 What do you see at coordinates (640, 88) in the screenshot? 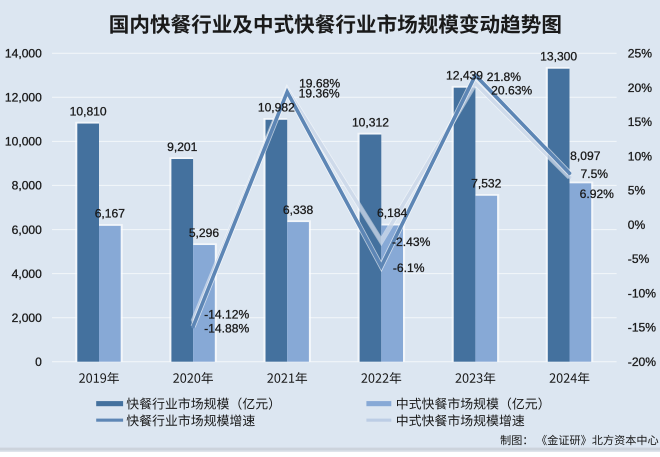
I see `svg-text: 20%` at bounding box center [640, 88].